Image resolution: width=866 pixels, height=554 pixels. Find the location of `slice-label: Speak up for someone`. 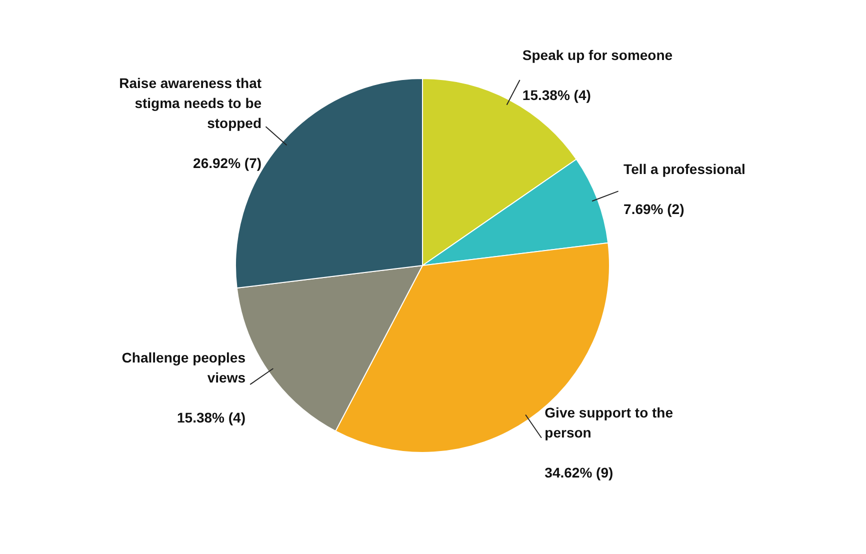

slice-label: Speak up for someone is located at coordinates (597, 55).